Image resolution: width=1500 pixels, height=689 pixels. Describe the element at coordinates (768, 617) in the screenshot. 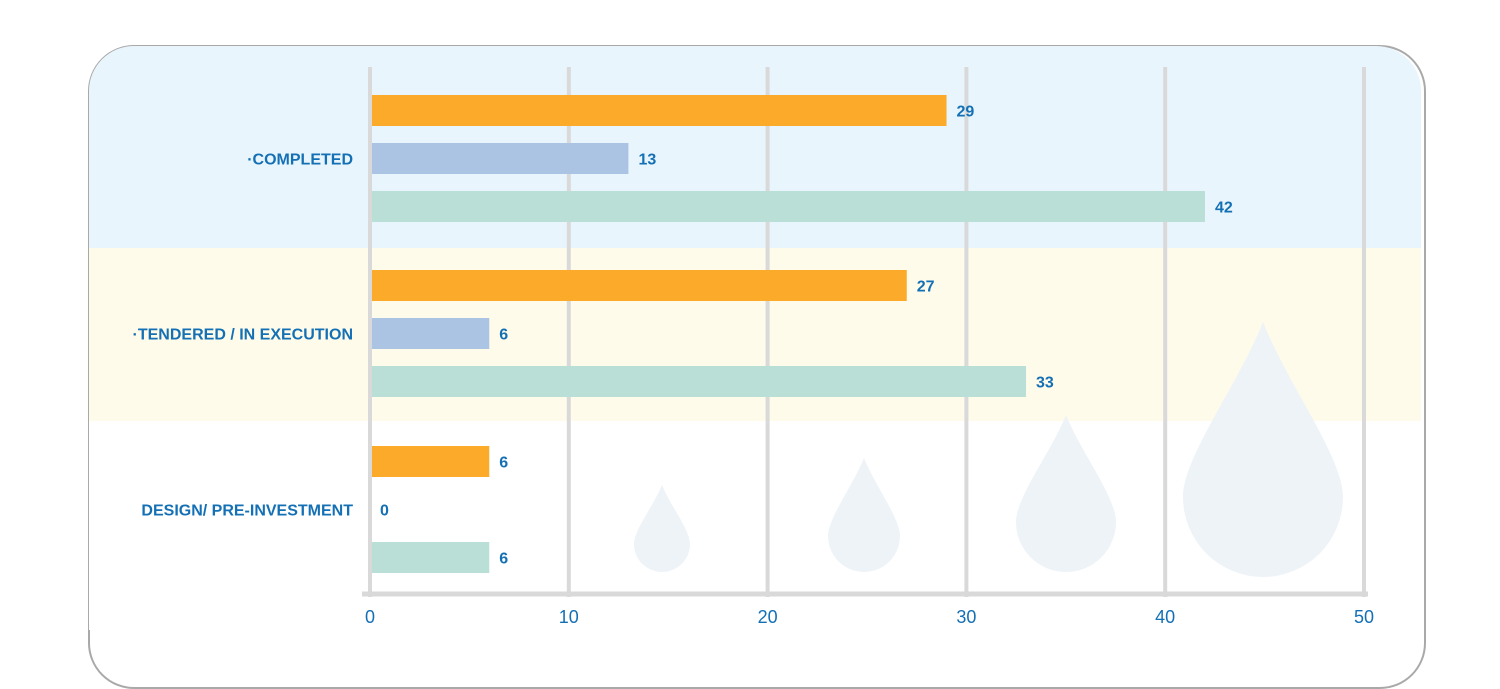

I see `x-tick-label: 20` at that location.